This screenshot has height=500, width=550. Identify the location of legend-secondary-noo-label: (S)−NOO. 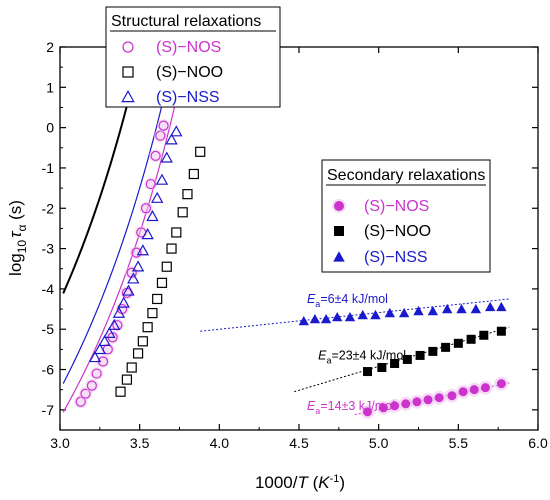
(397, 231).